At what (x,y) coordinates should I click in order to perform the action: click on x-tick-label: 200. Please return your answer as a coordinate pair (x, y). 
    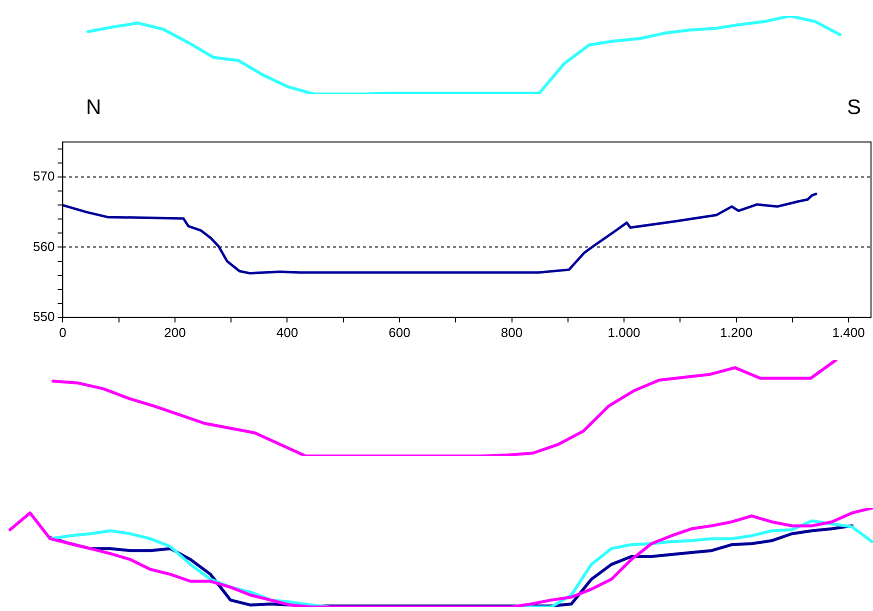
    Looking at the image, I should click on (175, 332).